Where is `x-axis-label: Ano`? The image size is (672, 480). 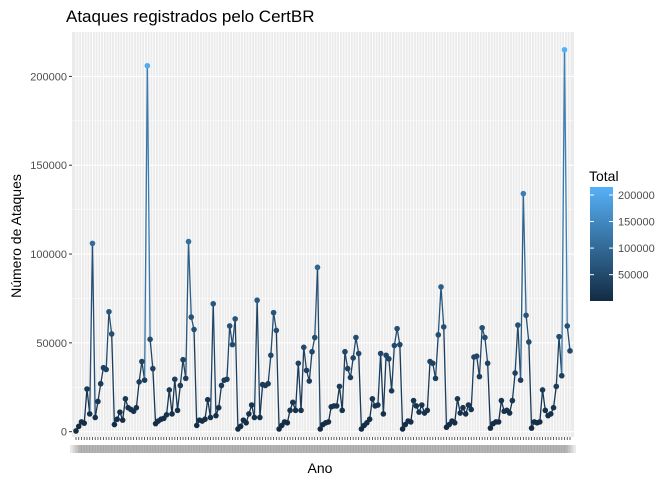 x-axis-label: Ano is located at coordinates (320, 468).